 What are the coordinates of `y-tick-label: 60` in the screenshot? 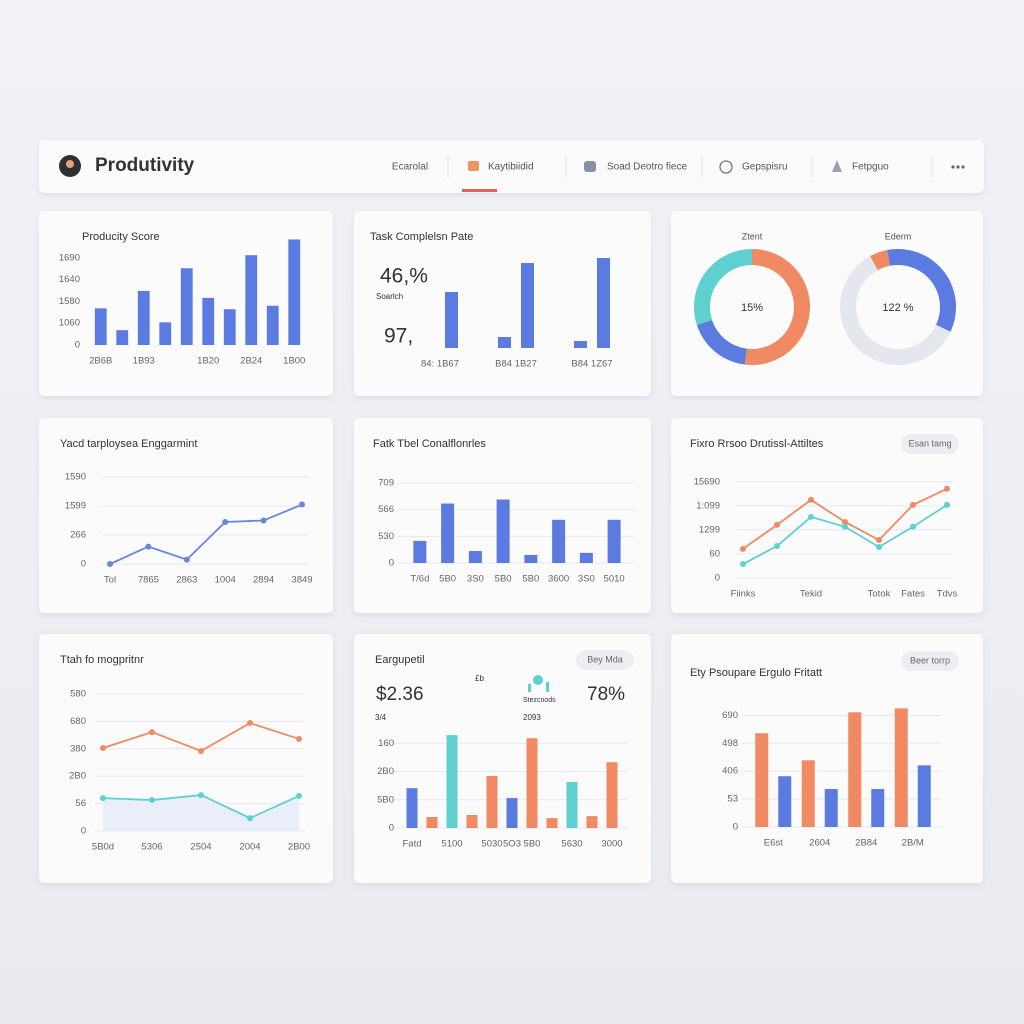 It's located at (714, 553).